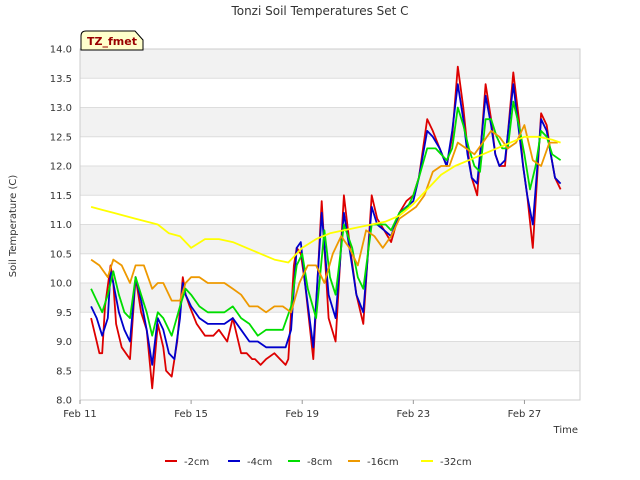 This screenshot has height=480, width=640. What do you see at coordinates (196, 462) in the screenshot?
I see `legend-label: -2cm` at bounding box center [196, 462].